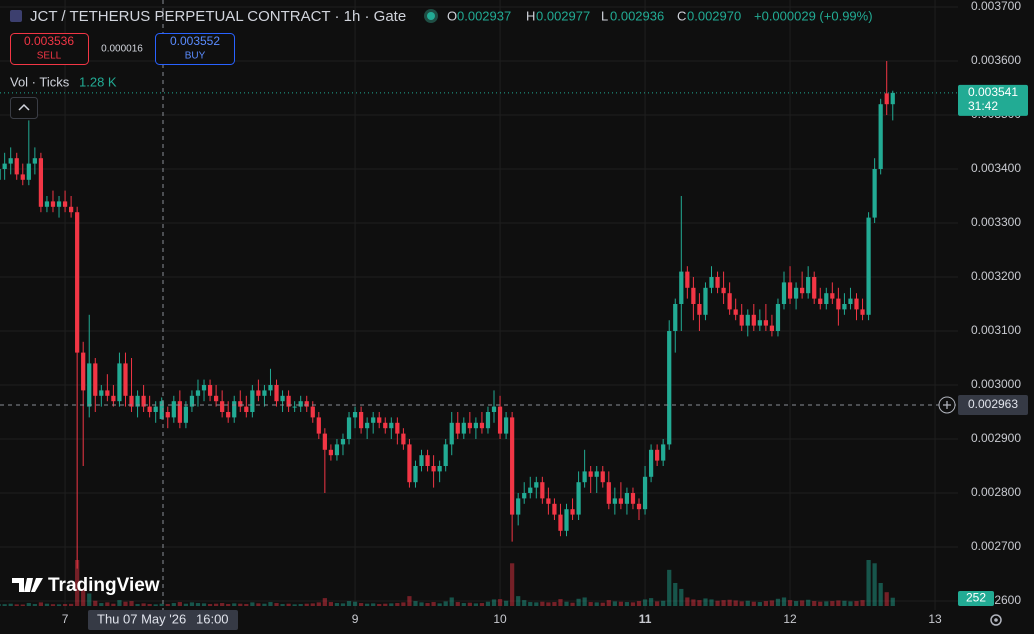  What do you see at coordinates (195, 41) in the screenshot?
I see `buy-price: 0.003552` at bounding box center [195, 41].